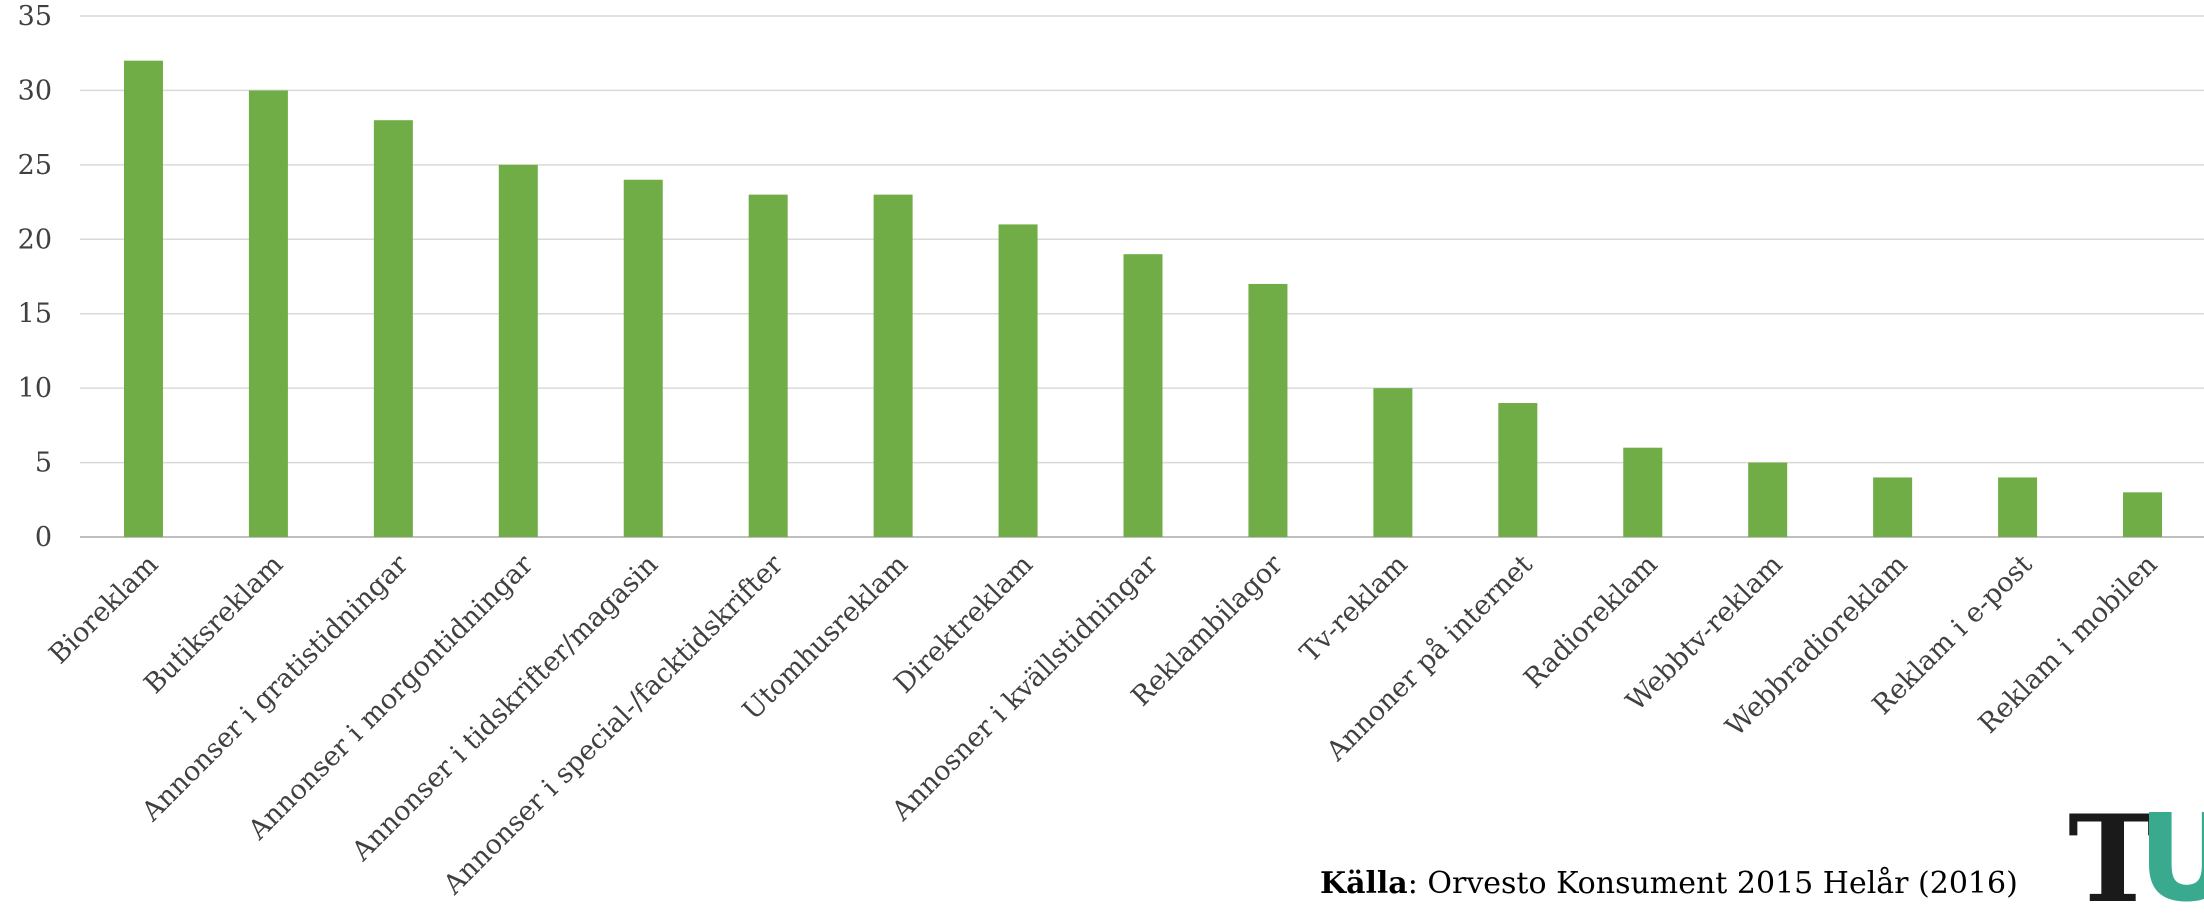  What do you see at coordinates (1364, 883) in the screenshot?
I see `source-label: Källa` at bounding box center [1364, 883].